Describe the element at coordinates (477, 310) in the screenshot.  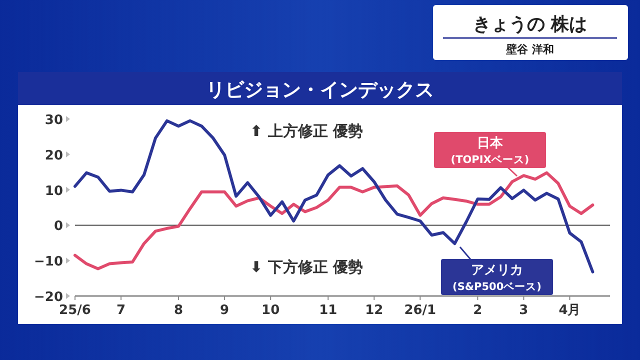
I see `x-tick-label: 2` at that location.